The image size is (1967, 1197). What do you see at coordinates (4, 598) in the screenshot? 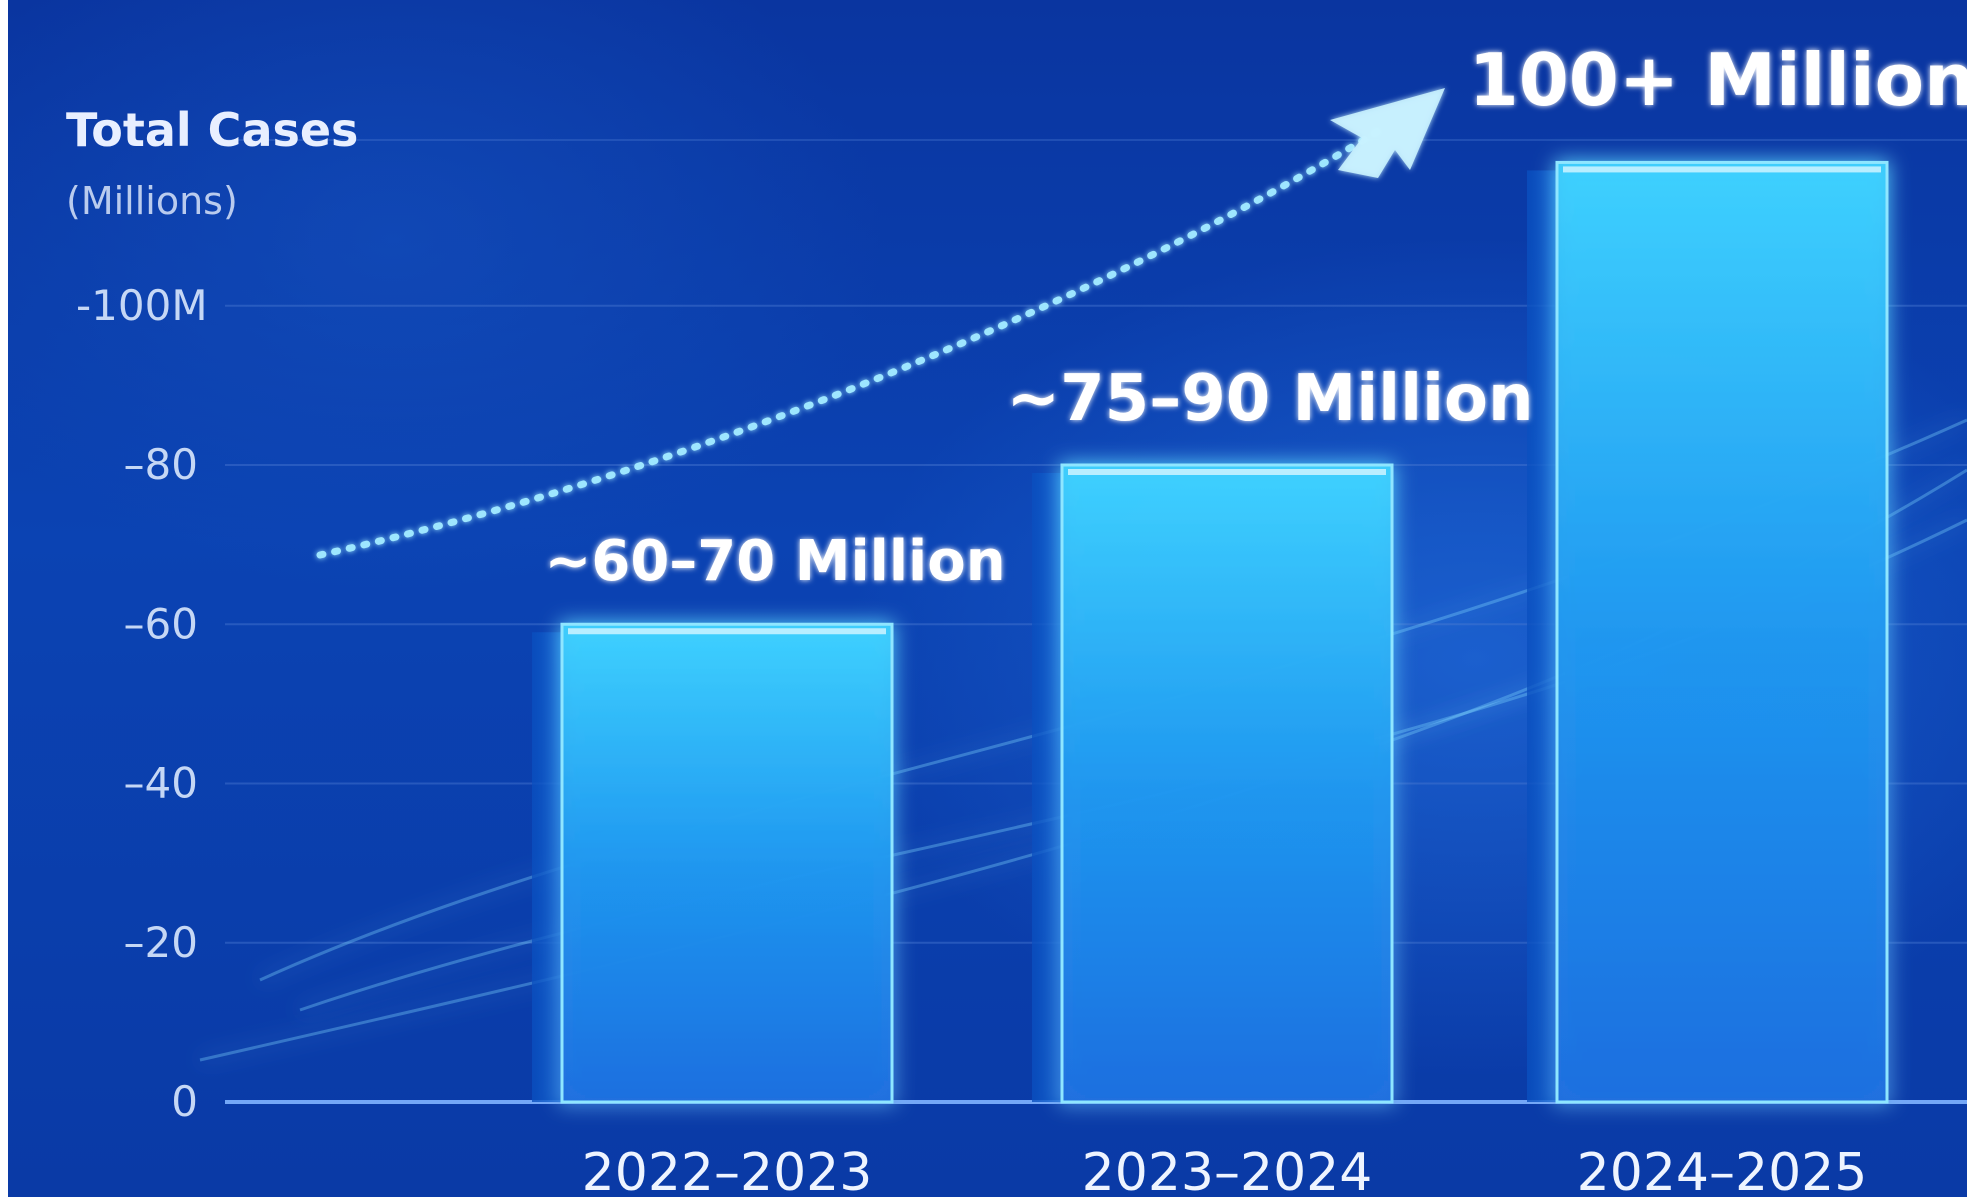
I see `left-edge-strip` at bounding box center [4, 598].